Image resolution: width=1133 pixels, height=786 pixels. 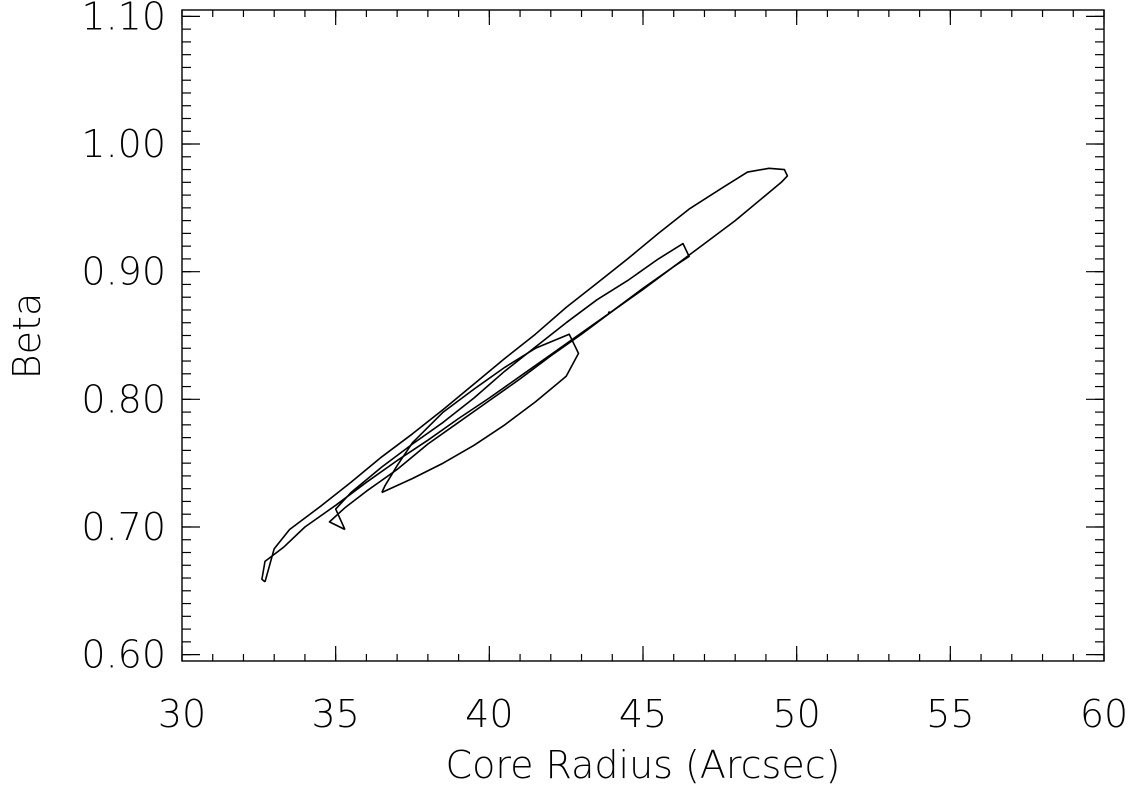 What do you see at coordinates (123, 338) in the screenshot?
I see `y-tick-labels: 0.60 0.70 0.80 0.90 1.00 1.10` at bounding box center [123, 338].